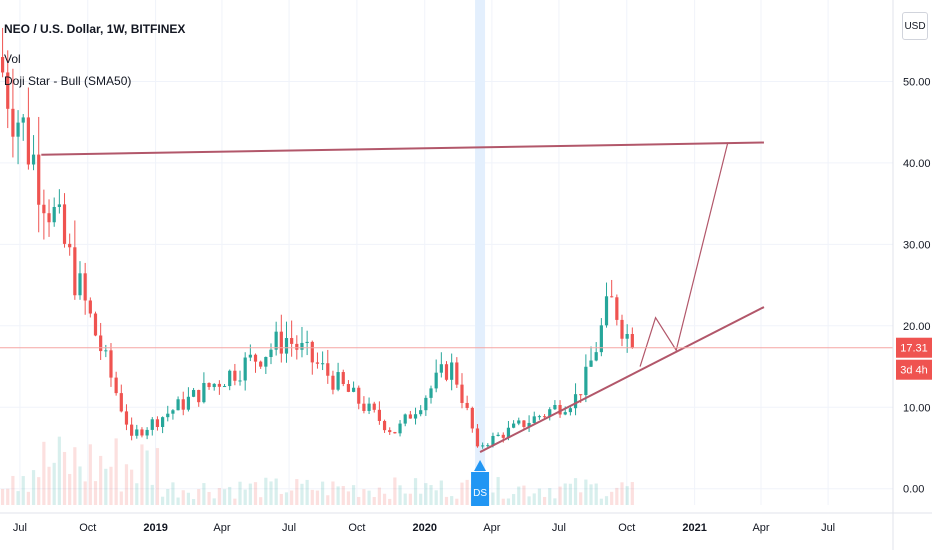  I want to click on projection-path, so click(684, 254).